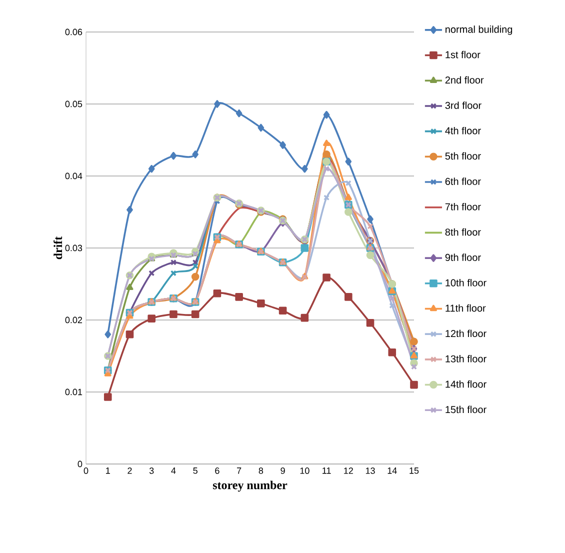  What do you see at coordinates (463, 206) in the screenshot?
I see `legend-label: 7th floor` at bounding box center [463, 206].